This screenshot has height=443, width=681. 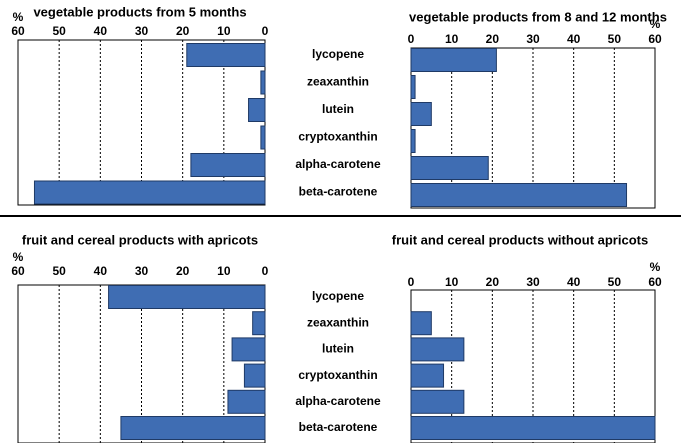 What do you see at coordinates (538, 16) in the screenshot?
I see `panel-title: vegetable products from 8 and 12 months` at bounding box center [538, 16].